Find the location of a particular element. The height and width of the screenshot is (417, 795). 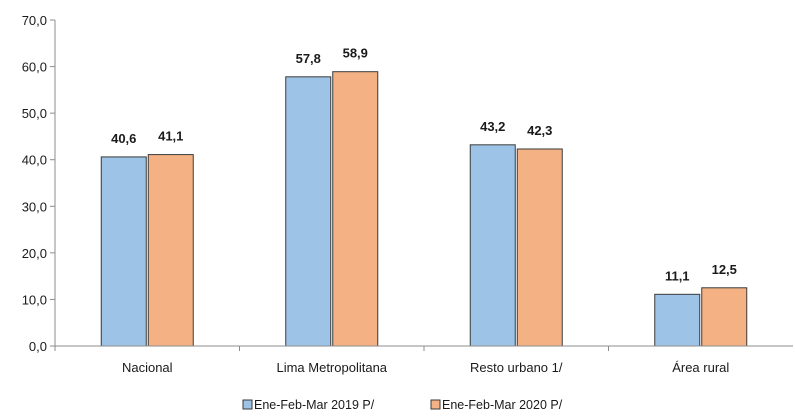

y-tick-label: 20,0 is located at coordinates (34, 253).